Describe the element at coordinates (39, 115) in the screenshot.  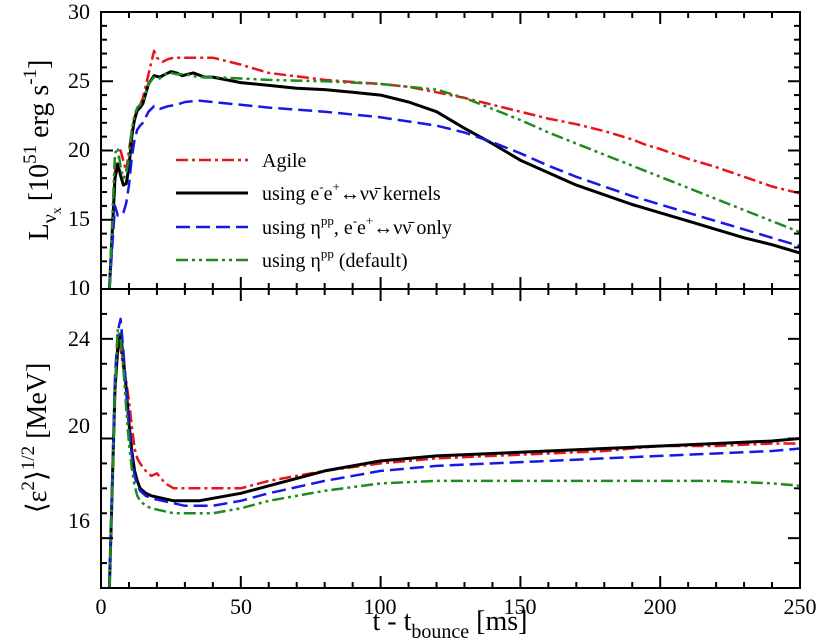
I see `top-ylabel-unit: erg s` at that location.